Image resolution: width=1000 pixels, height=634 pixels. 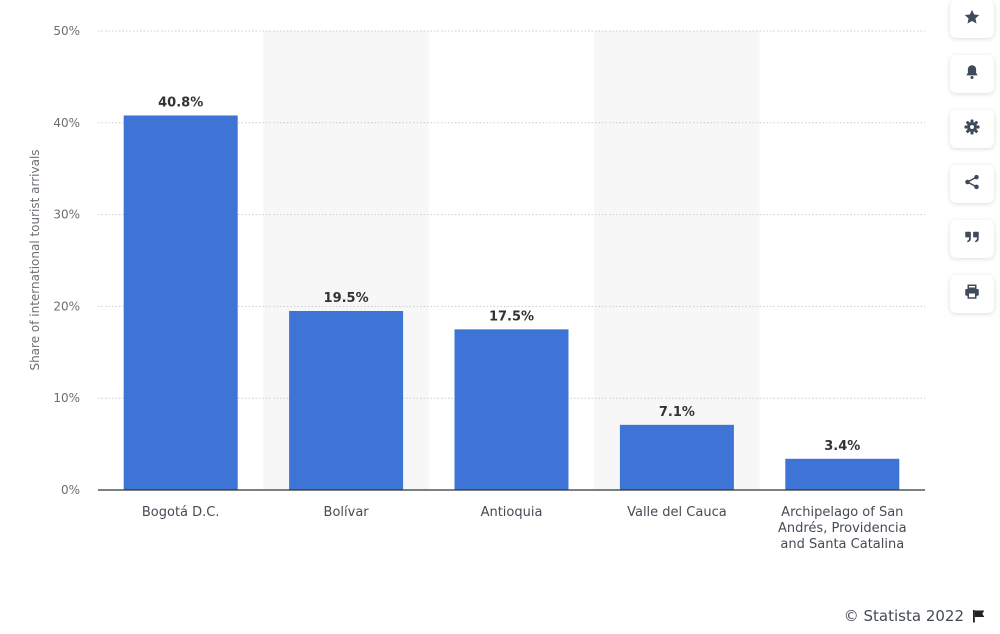 I want to click on y-tick-label: 10%, so click(x=66, y=398).